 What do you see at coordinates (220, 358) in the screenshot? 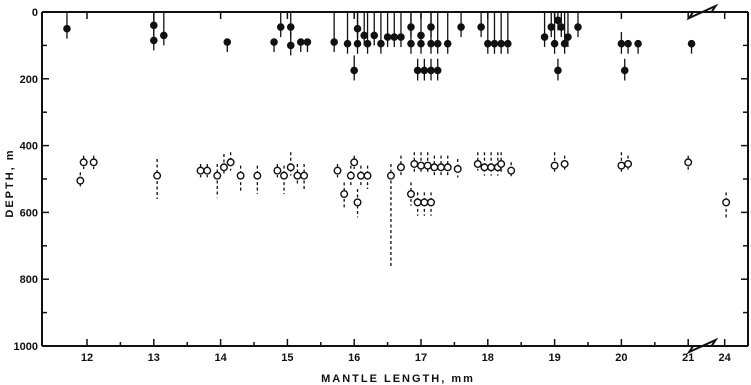
I see `x-tick-label: 14` at bounding box center [220, 358].